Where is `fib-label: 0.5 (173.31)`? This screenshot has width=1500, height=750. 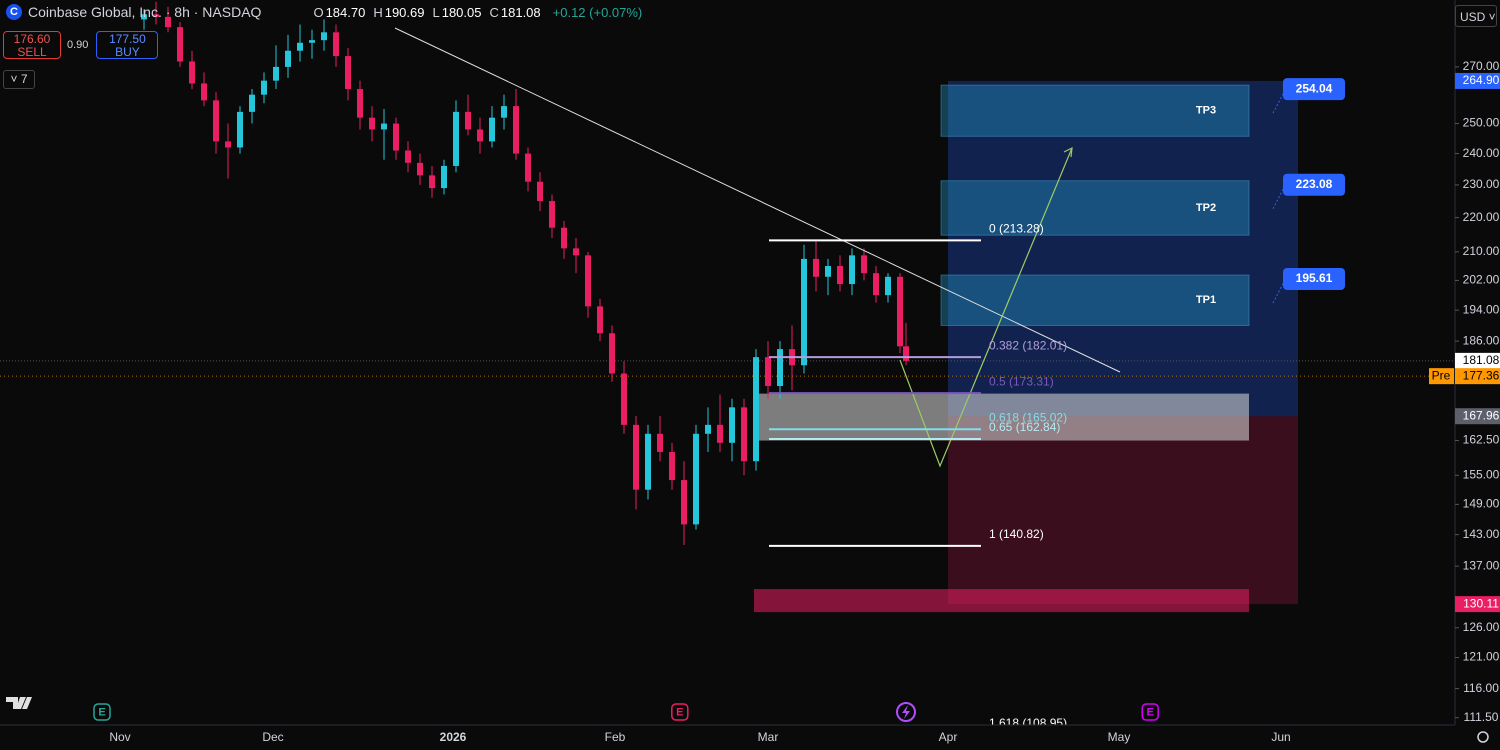
fib-label: 0.5 (173.31) is located at coordinates (1021, 381).